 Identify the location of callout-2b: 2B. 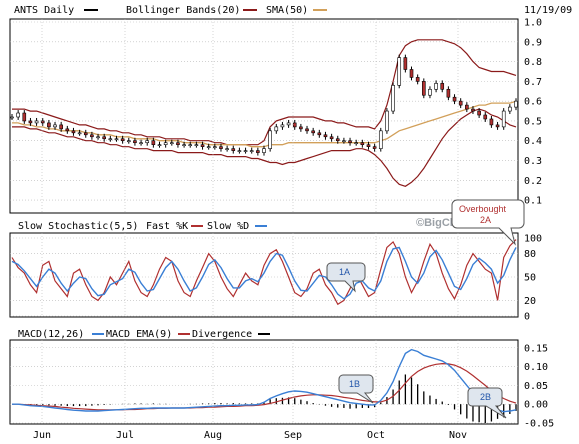
(487, 403).